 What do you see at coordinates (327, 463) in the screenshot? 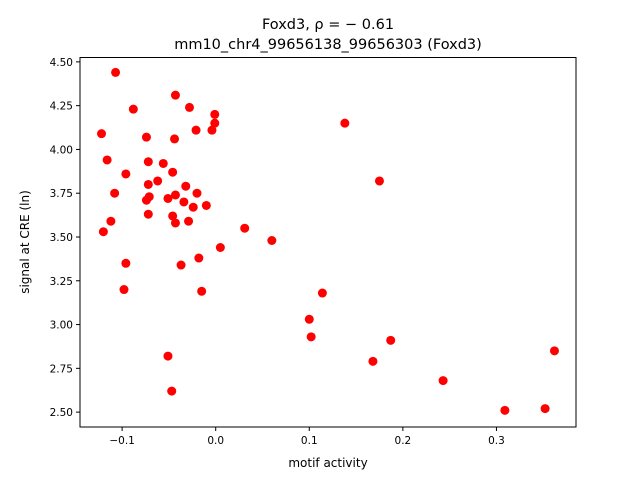
I see `x-axis-label: motif activity` at bounding box center [327, 463].